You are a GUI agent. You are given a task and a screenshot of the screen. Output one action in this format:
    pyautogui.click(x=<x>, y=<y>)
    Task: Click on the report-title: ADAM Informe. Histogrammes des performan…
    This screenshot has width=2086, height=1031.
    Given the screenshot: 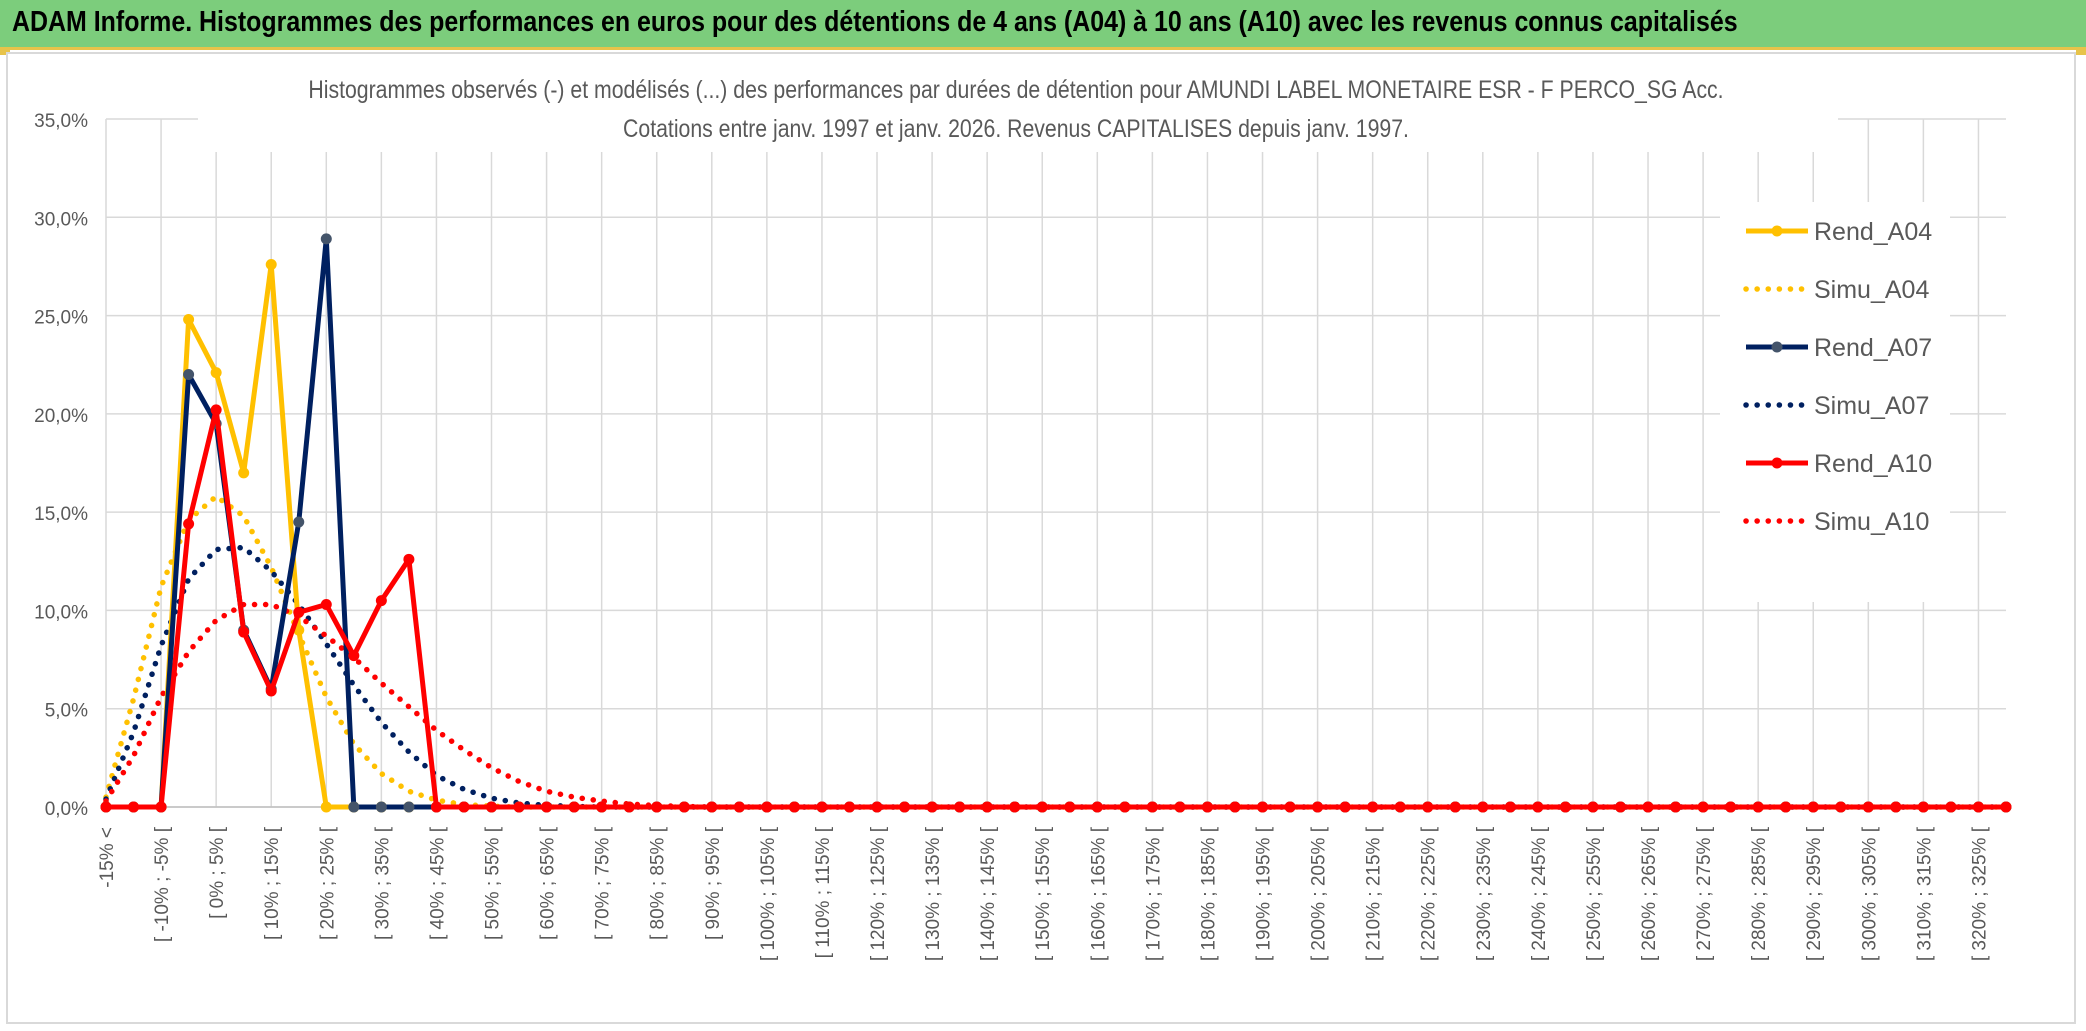 What is the action you would take?
    pyautogui.click(x=875, y=22)
    